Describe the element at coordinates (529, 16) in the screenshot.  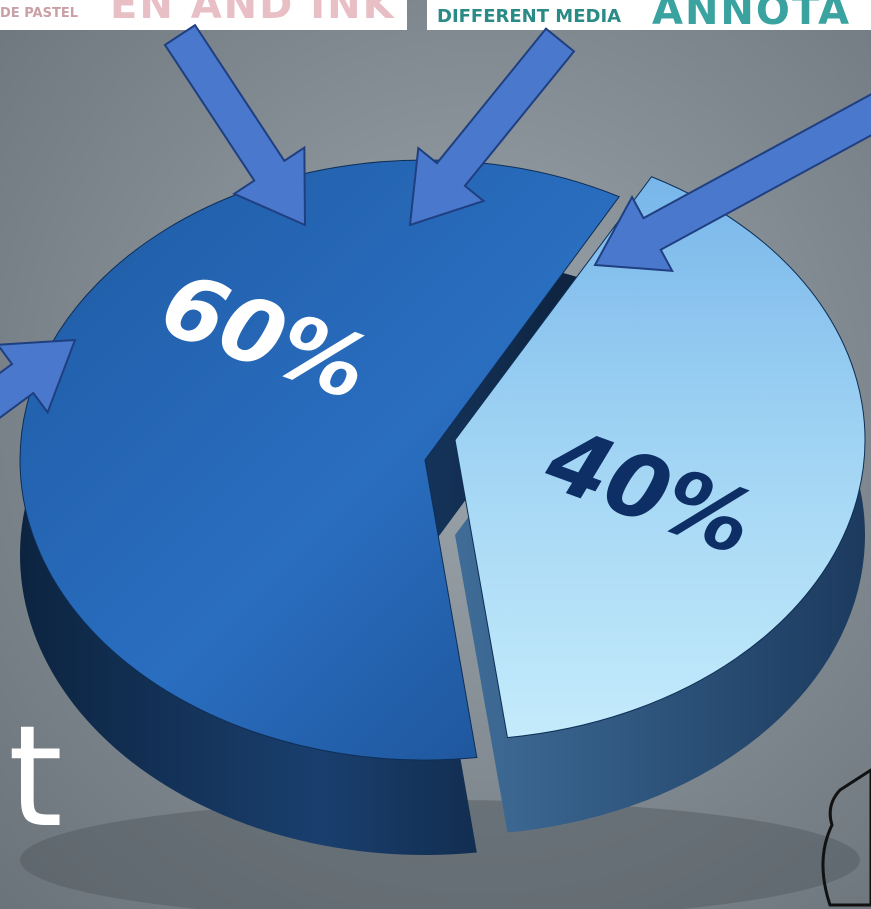
I see `banner-right-small-text: DIFFERENT MEDIA` at that location.